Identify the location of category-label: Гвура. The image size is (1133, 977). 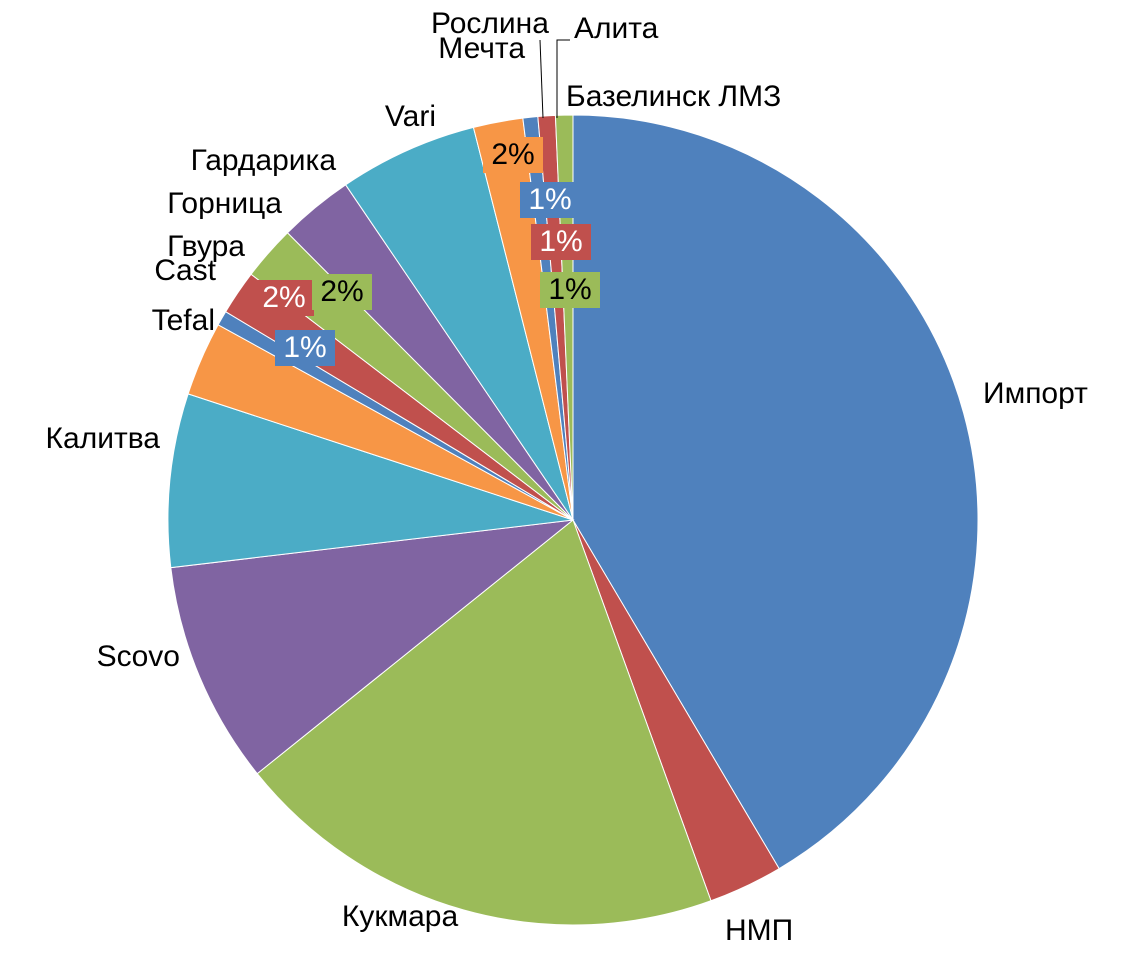
(206, 246).